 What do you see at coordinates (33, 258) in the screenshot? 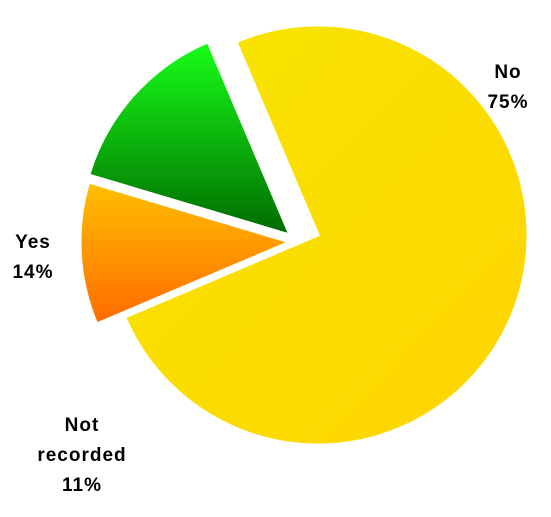
I see `slice-label-yes: Yes 14%` at bounding box center [33, 258].